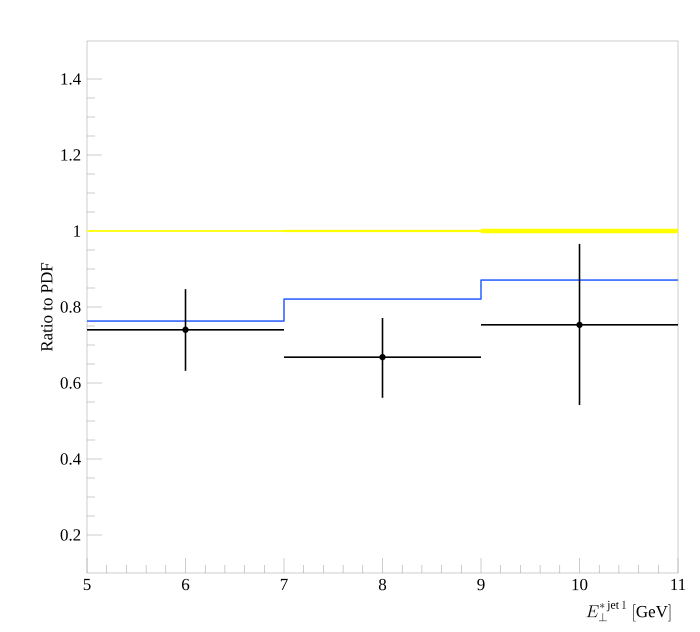 The width and height of the screenshot is (700, 632). I want to click on y-tick-label: 0.4, so click(70, 459).